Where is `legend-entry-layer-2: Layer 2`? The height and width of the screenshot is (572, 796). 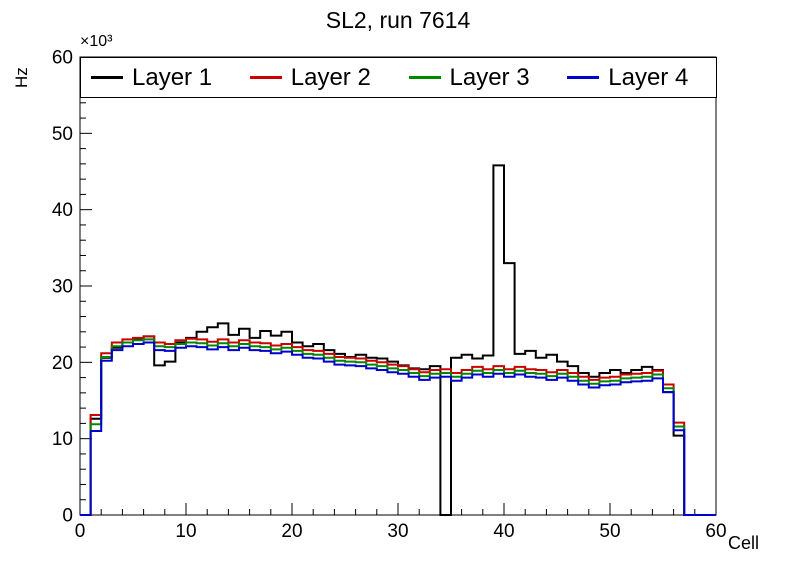 legend-entry-layer-2: Layer 2 is located at coordinates (319, 78).